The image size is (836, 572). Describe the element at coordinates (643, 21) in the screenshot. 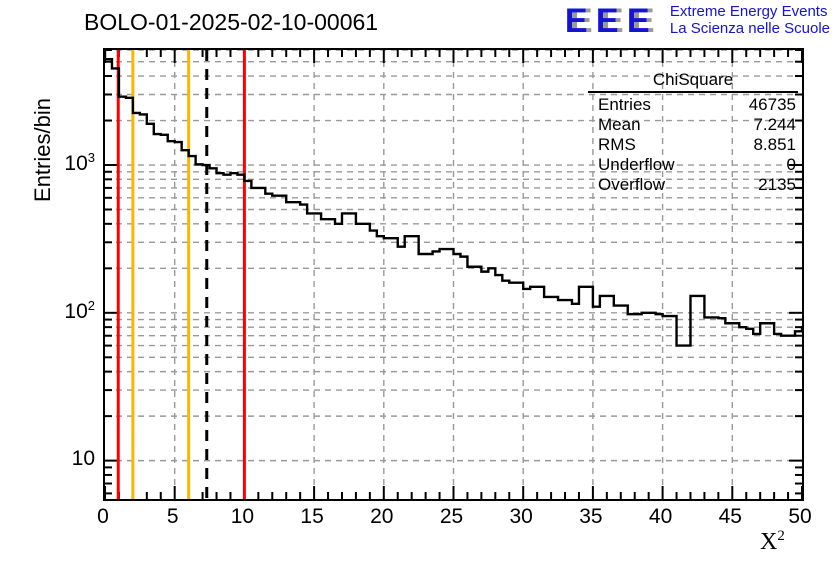

I see `eee-letter-shadow-3: E` at that location.